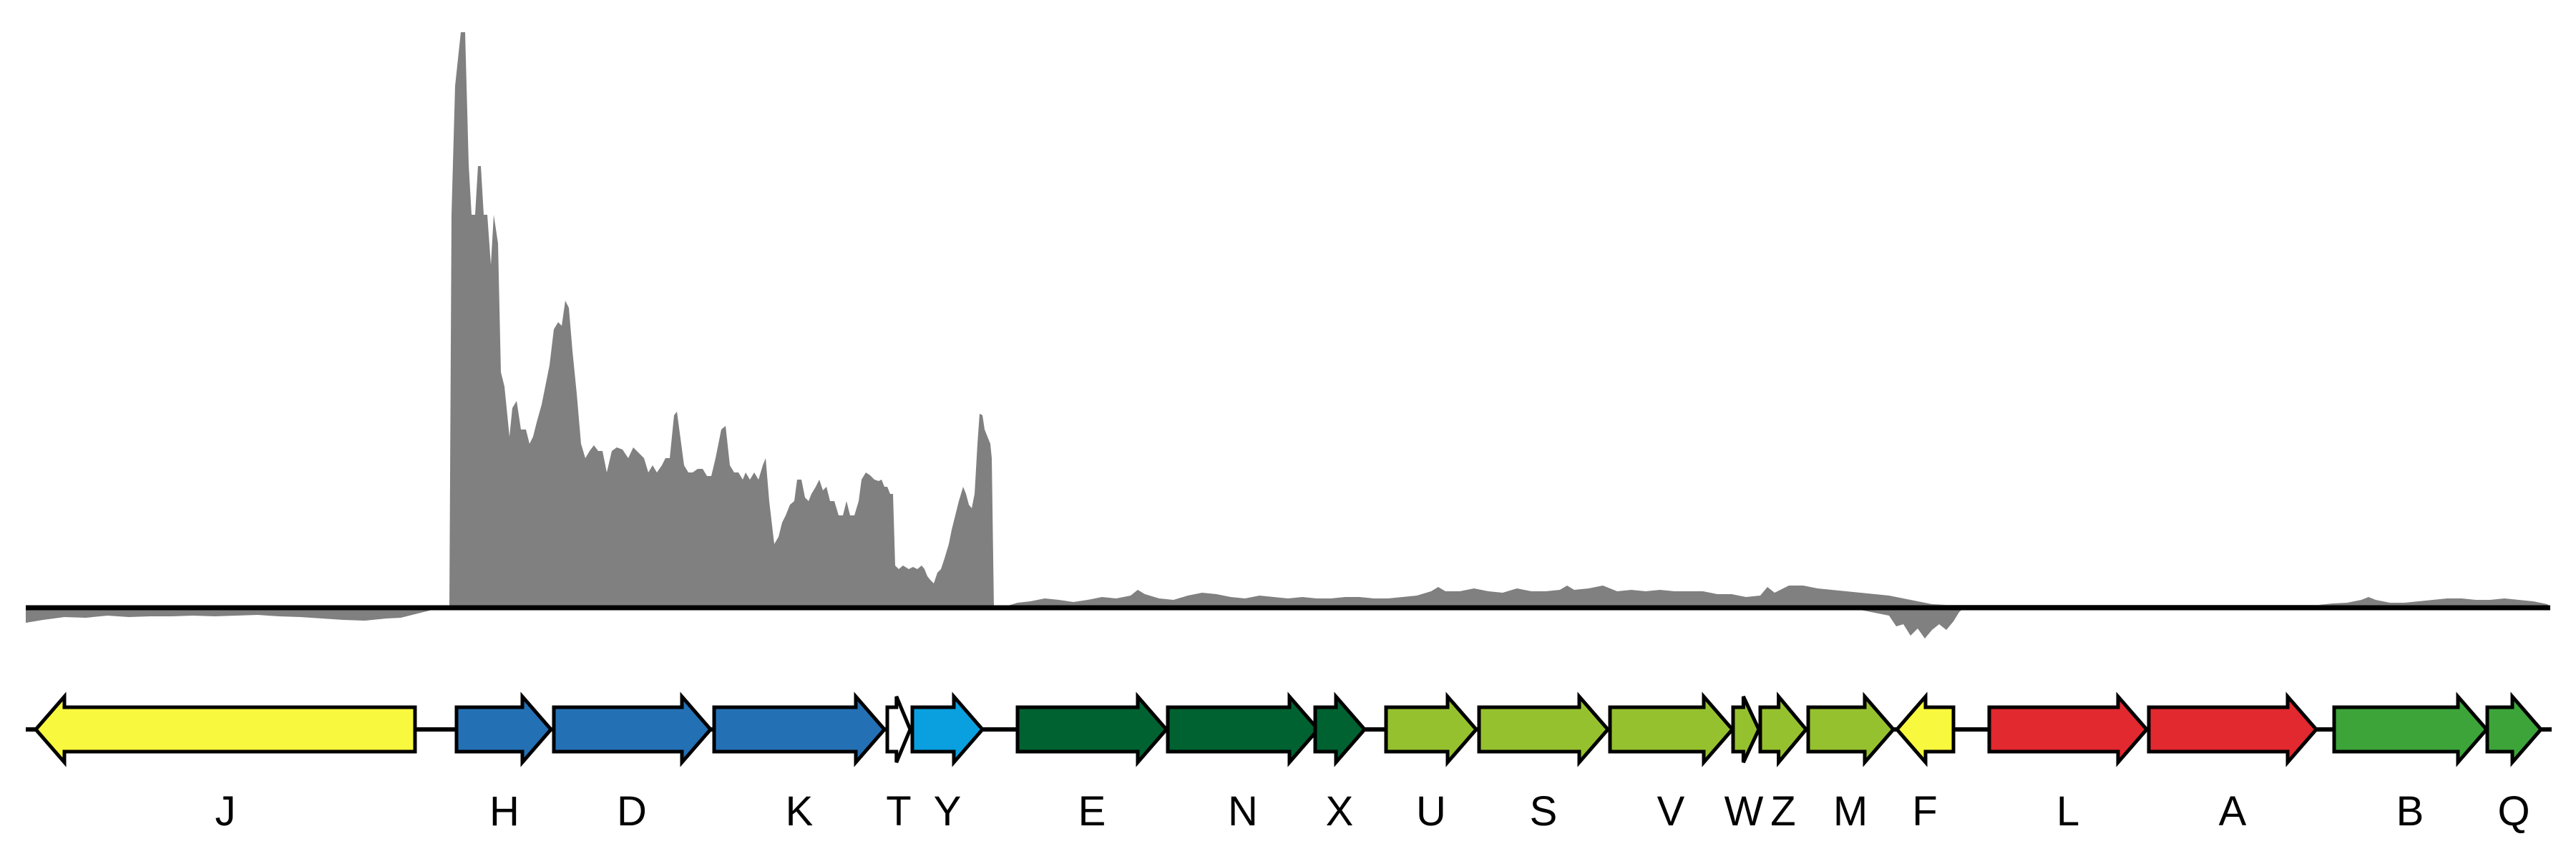 The image size is (2576, 859). I want to click on gene-arrow-w, so click(1746, 729).